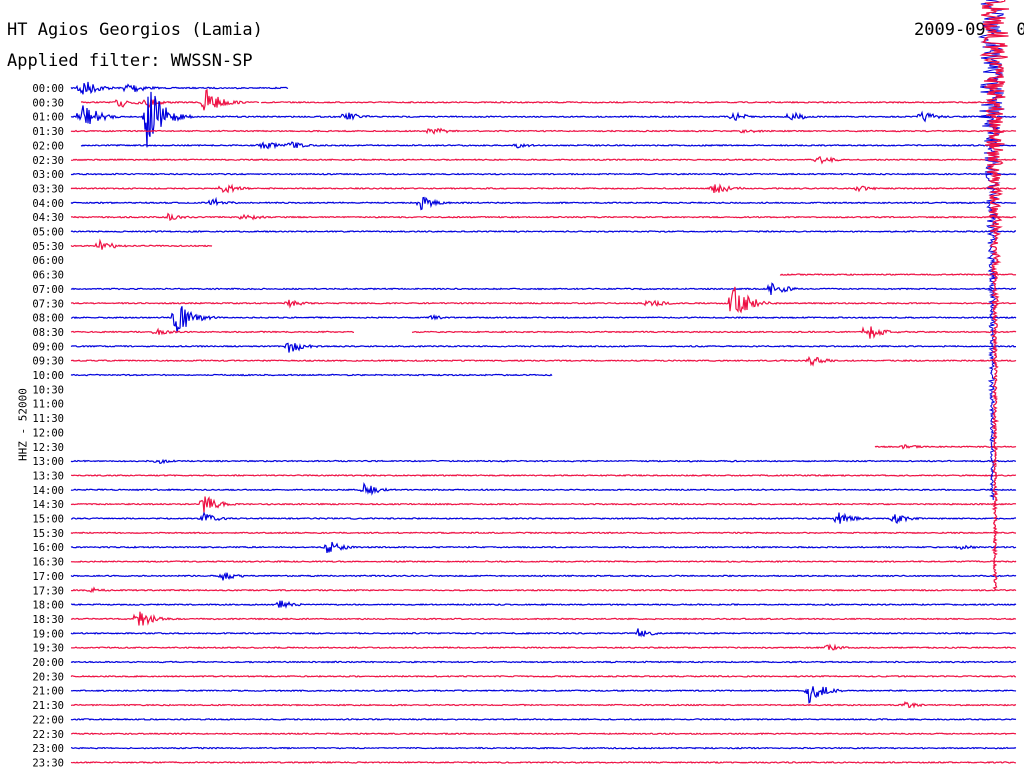  Describe the element at coordinates (48, 577) in the screenshot. I see `time-tick-label: 17:00` at that location.